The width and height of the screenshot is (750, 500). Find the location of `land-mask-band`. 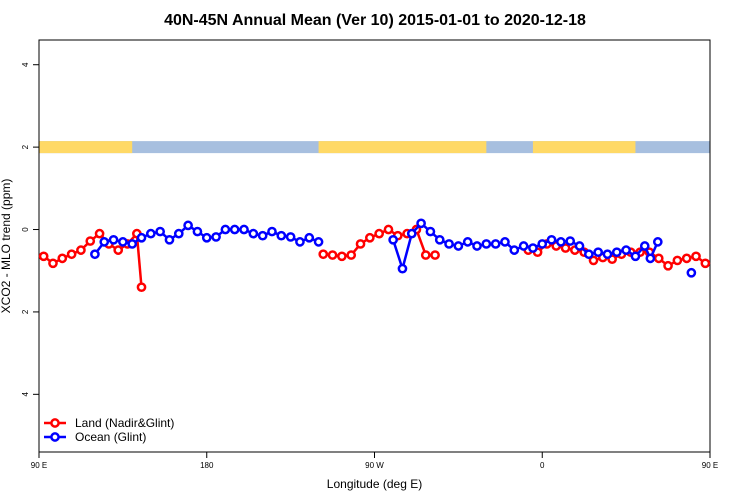

land-mask-band is located at coordinates (374, 147).